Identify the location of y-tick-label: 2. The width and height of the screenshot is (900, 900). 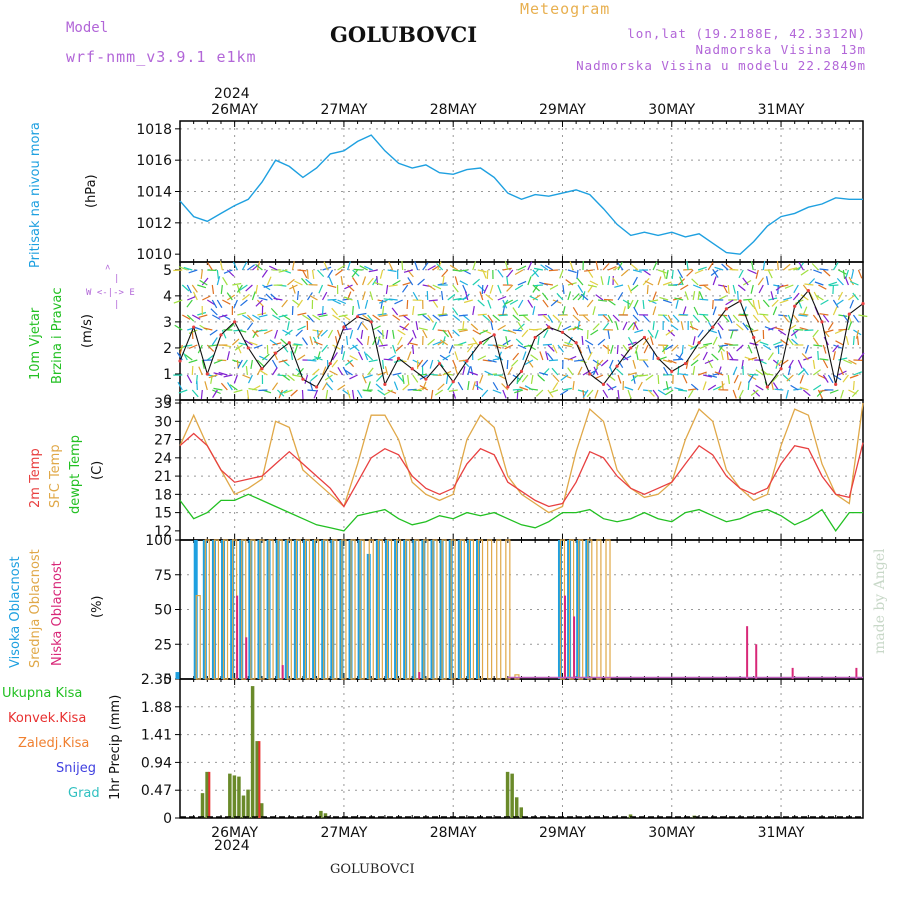
(167, 349).